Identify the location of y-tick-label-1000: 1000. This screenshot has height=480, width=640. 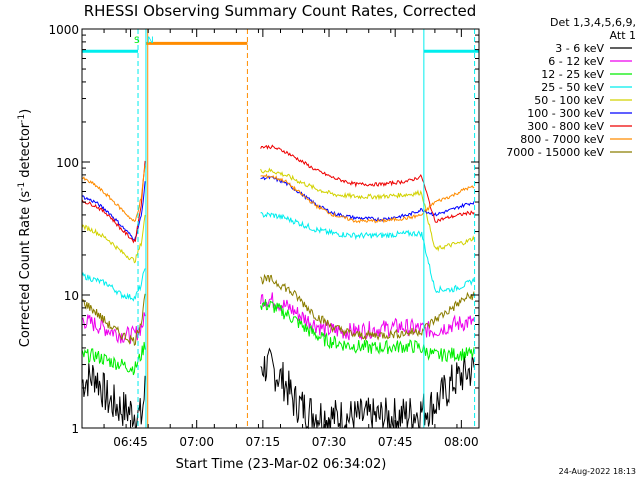
(63, 30).